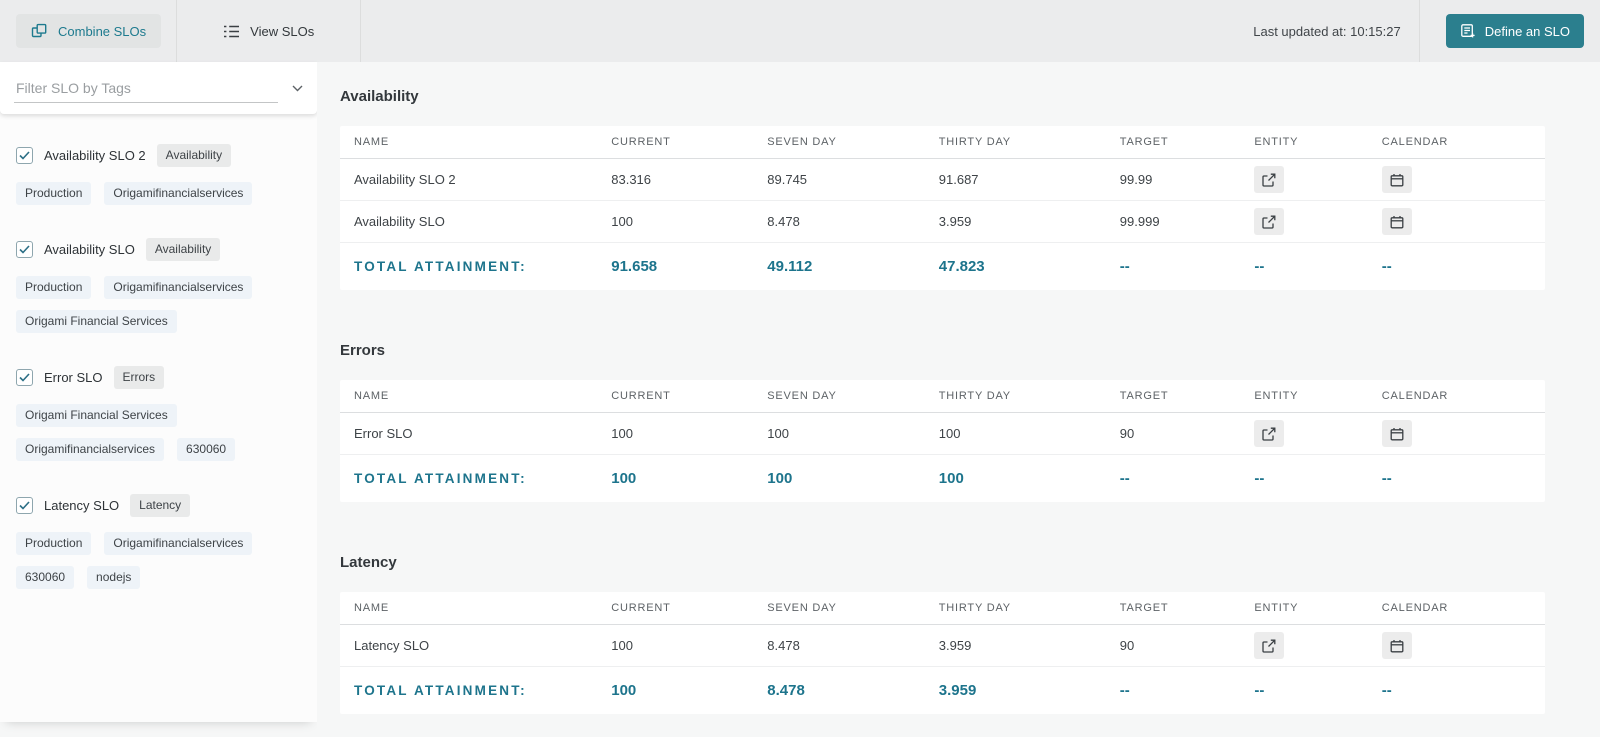 The height and width of the screenshot is (737, 1600). Describe the element at coordinates (82, 505) in the screenshot. I see `slo-name: Latency SLO` at that location.